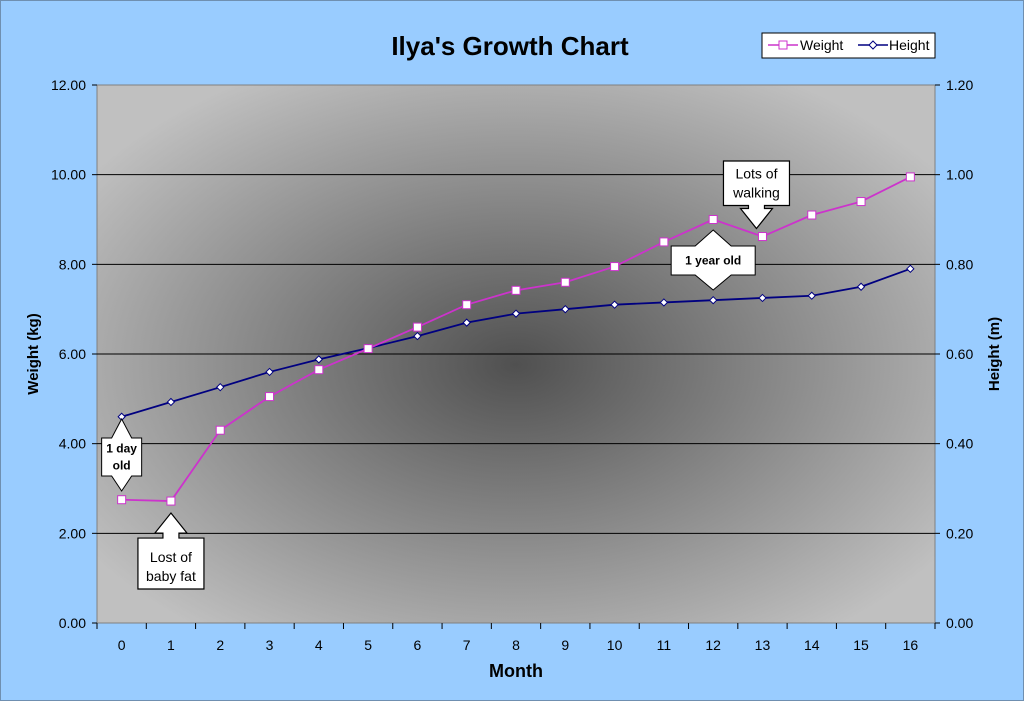 The image size is (1024, 706). I want to click on y-tick-label: 10.00, so click(68, 175).